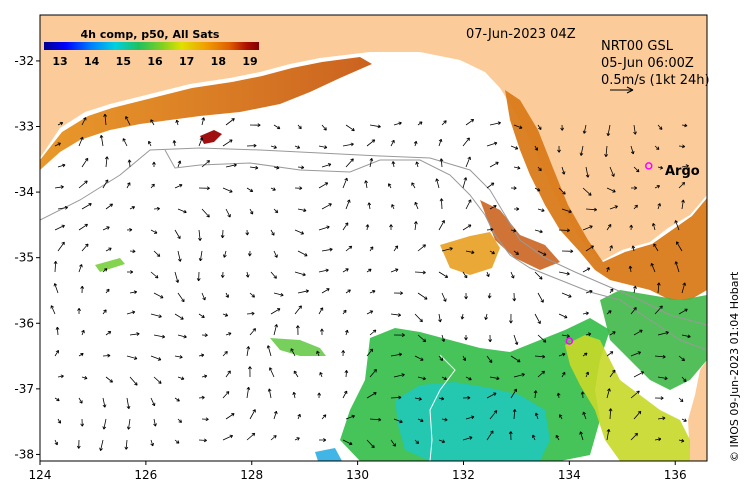  What do you see at coordinates (211, 137) in the screenshot?
I see `sst-hot-spot` at bounding box center [211, 137].